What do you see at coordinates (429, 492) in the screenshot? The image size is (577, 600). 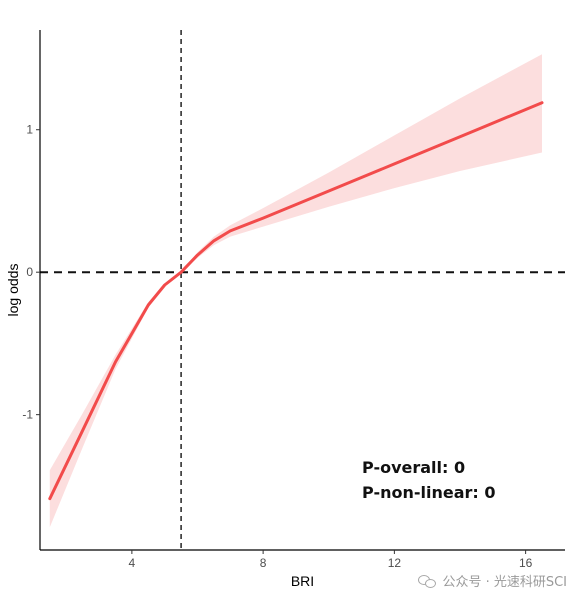 I see `annotation-p-non-linear: P-non-linear: 0` at bounding box center [429, 492].